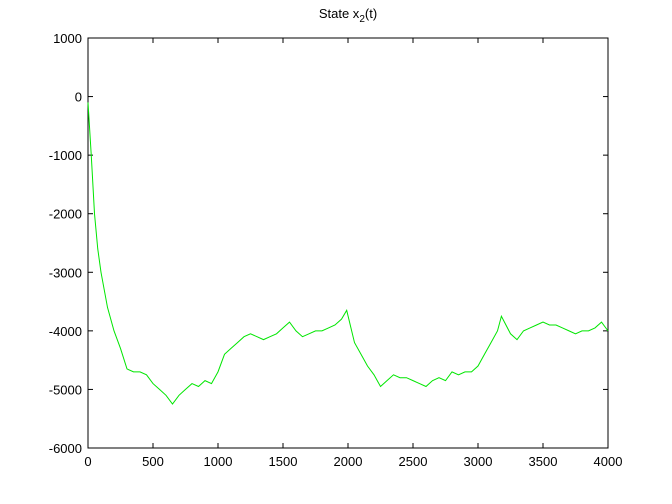 The width and height of the screenshot is (672, 504). What do you see at coordinates (478, 461) in the screenshot?
I see `x-tick-label: 3000` at bounding box center [478, 461].